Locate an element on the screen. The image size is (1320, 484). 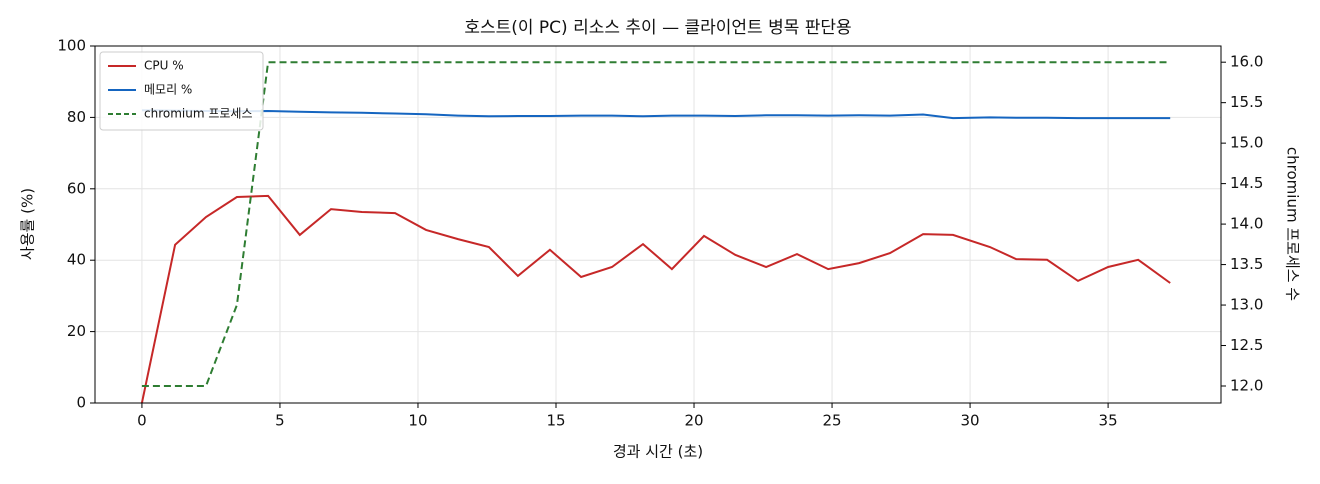
y-tick-label: 40 is located at coordinates (76, 260).